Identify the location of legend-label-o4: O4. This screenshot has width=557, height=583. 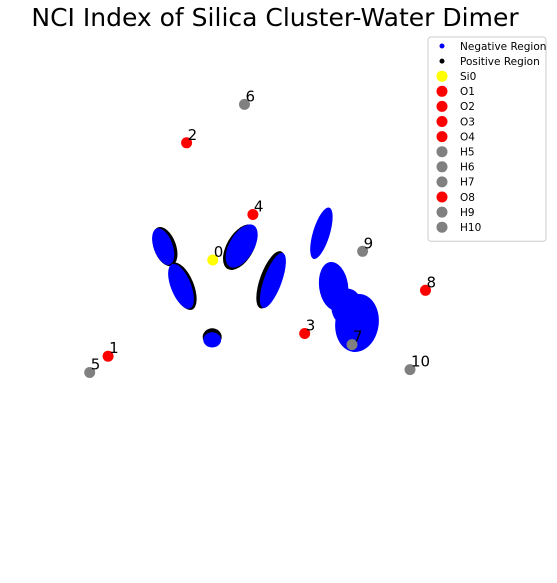
(467, 137).